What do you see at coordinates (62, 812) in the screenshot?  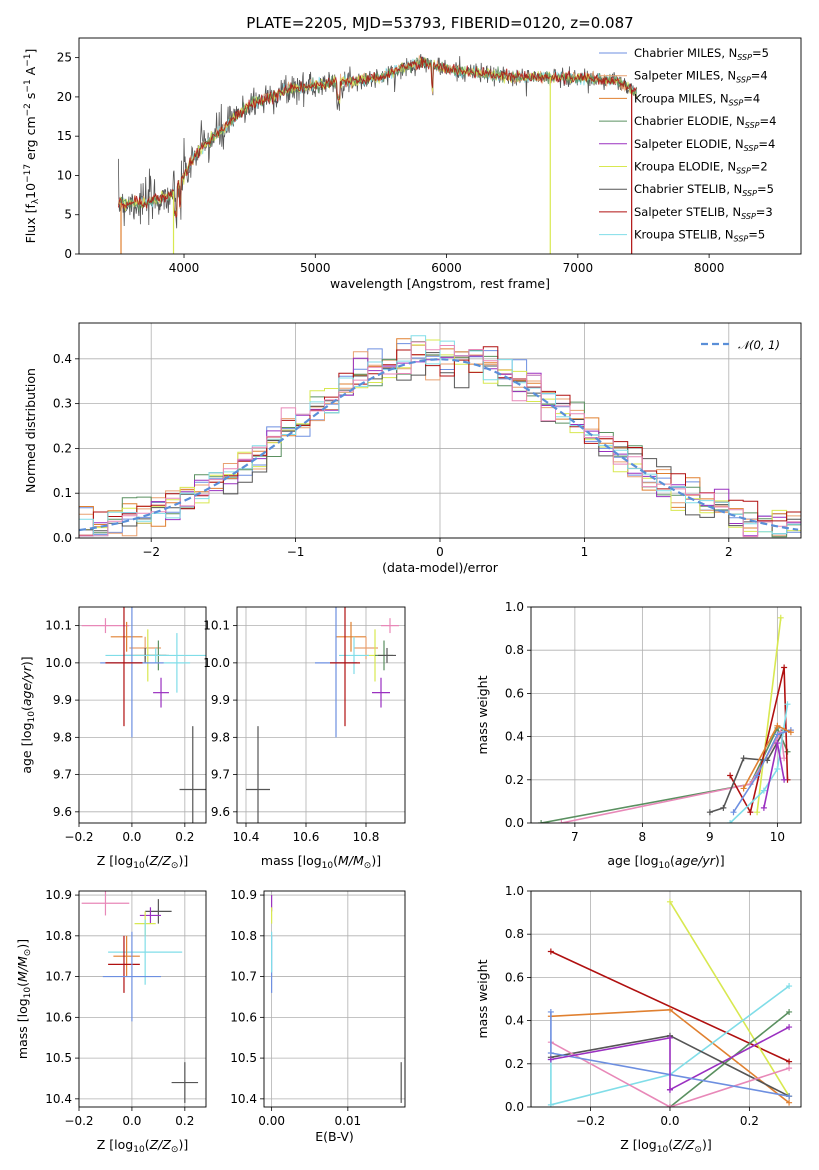 I see `y-tick-label: 9.6` at bounding box center [62, 812].